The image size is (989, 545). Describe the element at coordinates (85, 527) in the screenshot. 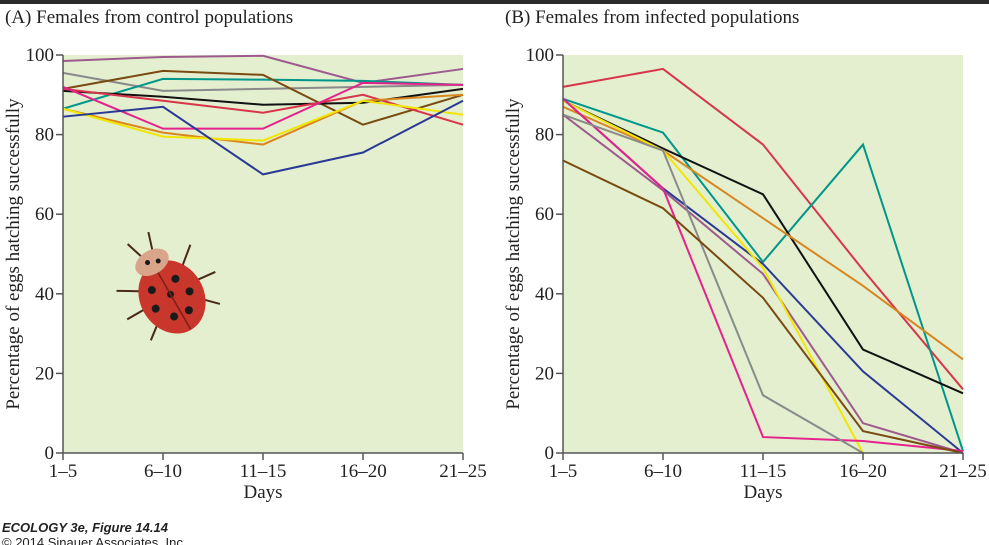

I see `footer-title: ECOLOGY 3e, Figure 14.14` at that location.